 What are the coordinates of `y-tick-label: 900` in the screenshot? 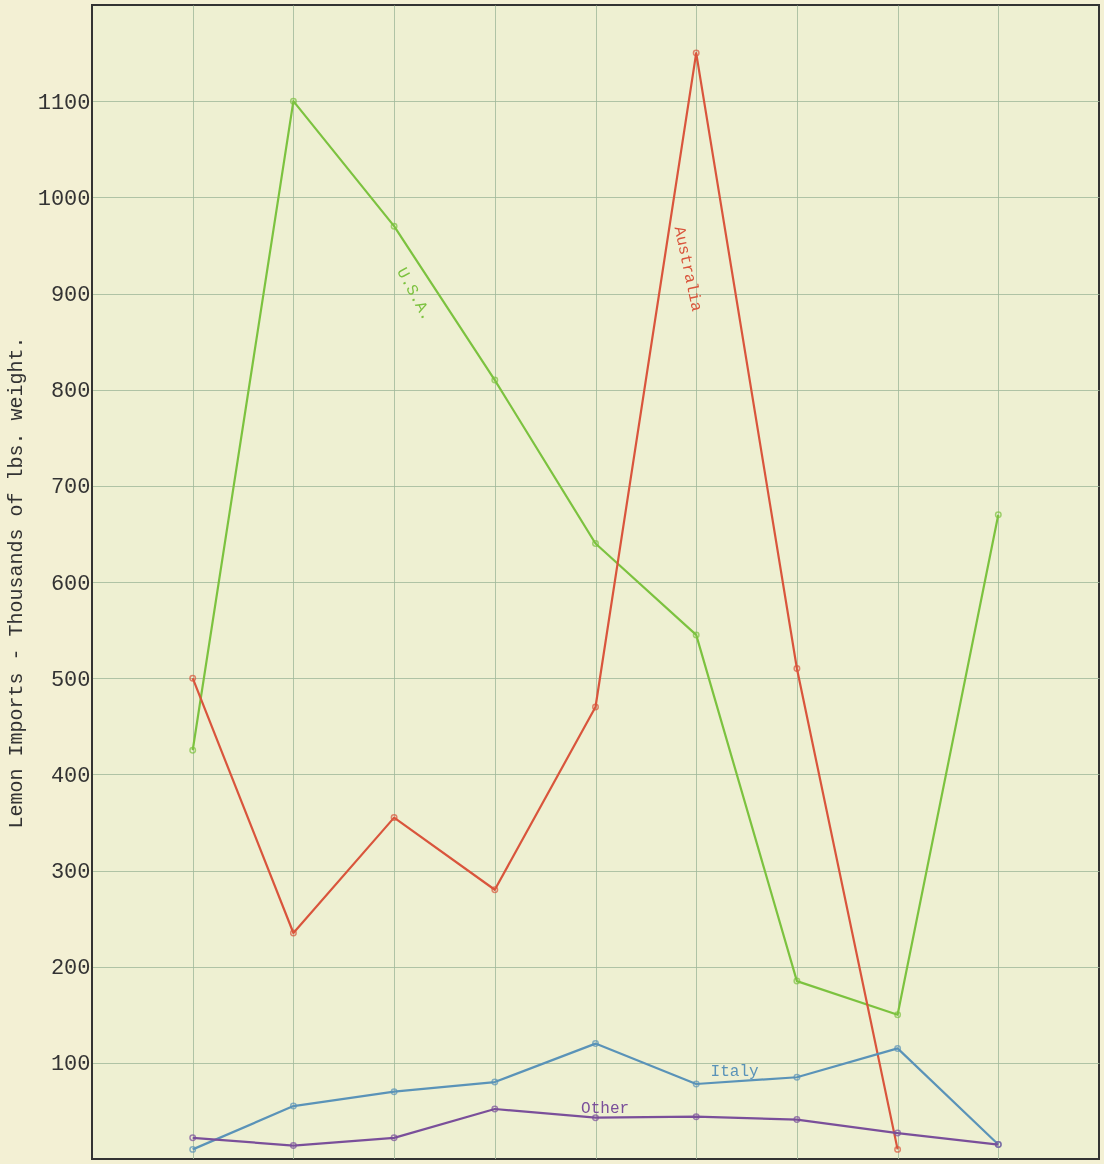 It's located at (70, 295).